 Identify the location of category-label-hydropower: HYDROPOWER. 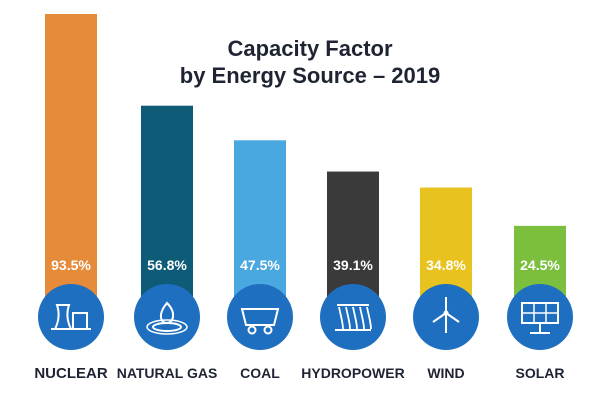
(352, 373).